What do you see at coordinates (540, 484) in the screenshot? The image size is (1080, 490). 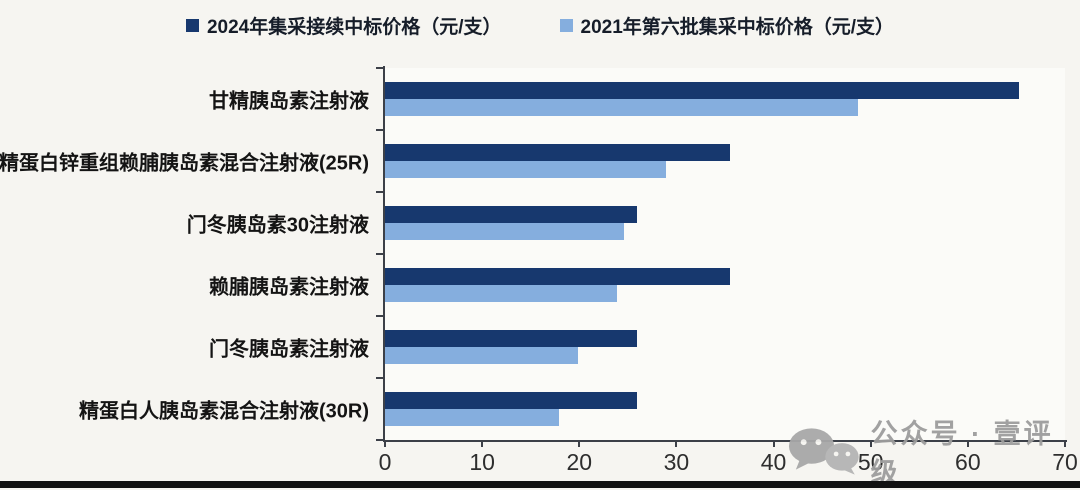 I see `bottom-border` at bounding box center [540, 484].